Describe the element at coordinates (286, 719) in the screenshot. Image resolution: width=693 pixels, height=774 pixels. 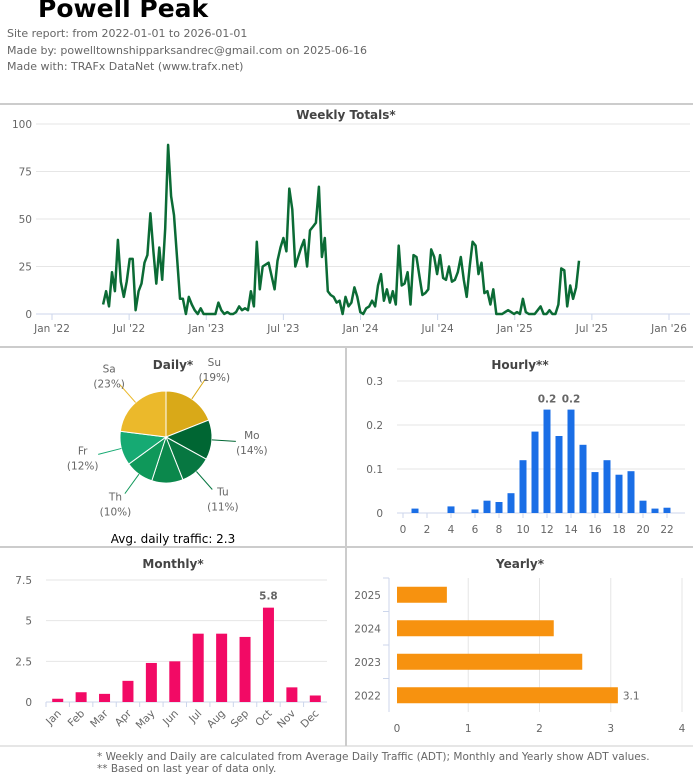
I see `x-tick-label: Nov` at that location.